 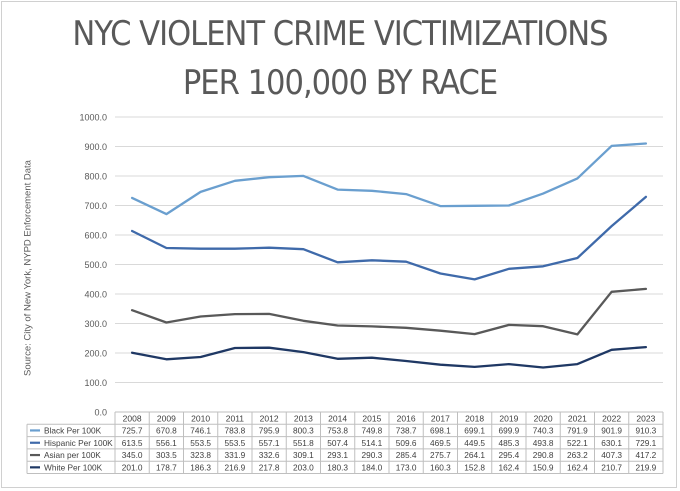 I want to click on data-label: 556.1, so click(x=166, y=443).